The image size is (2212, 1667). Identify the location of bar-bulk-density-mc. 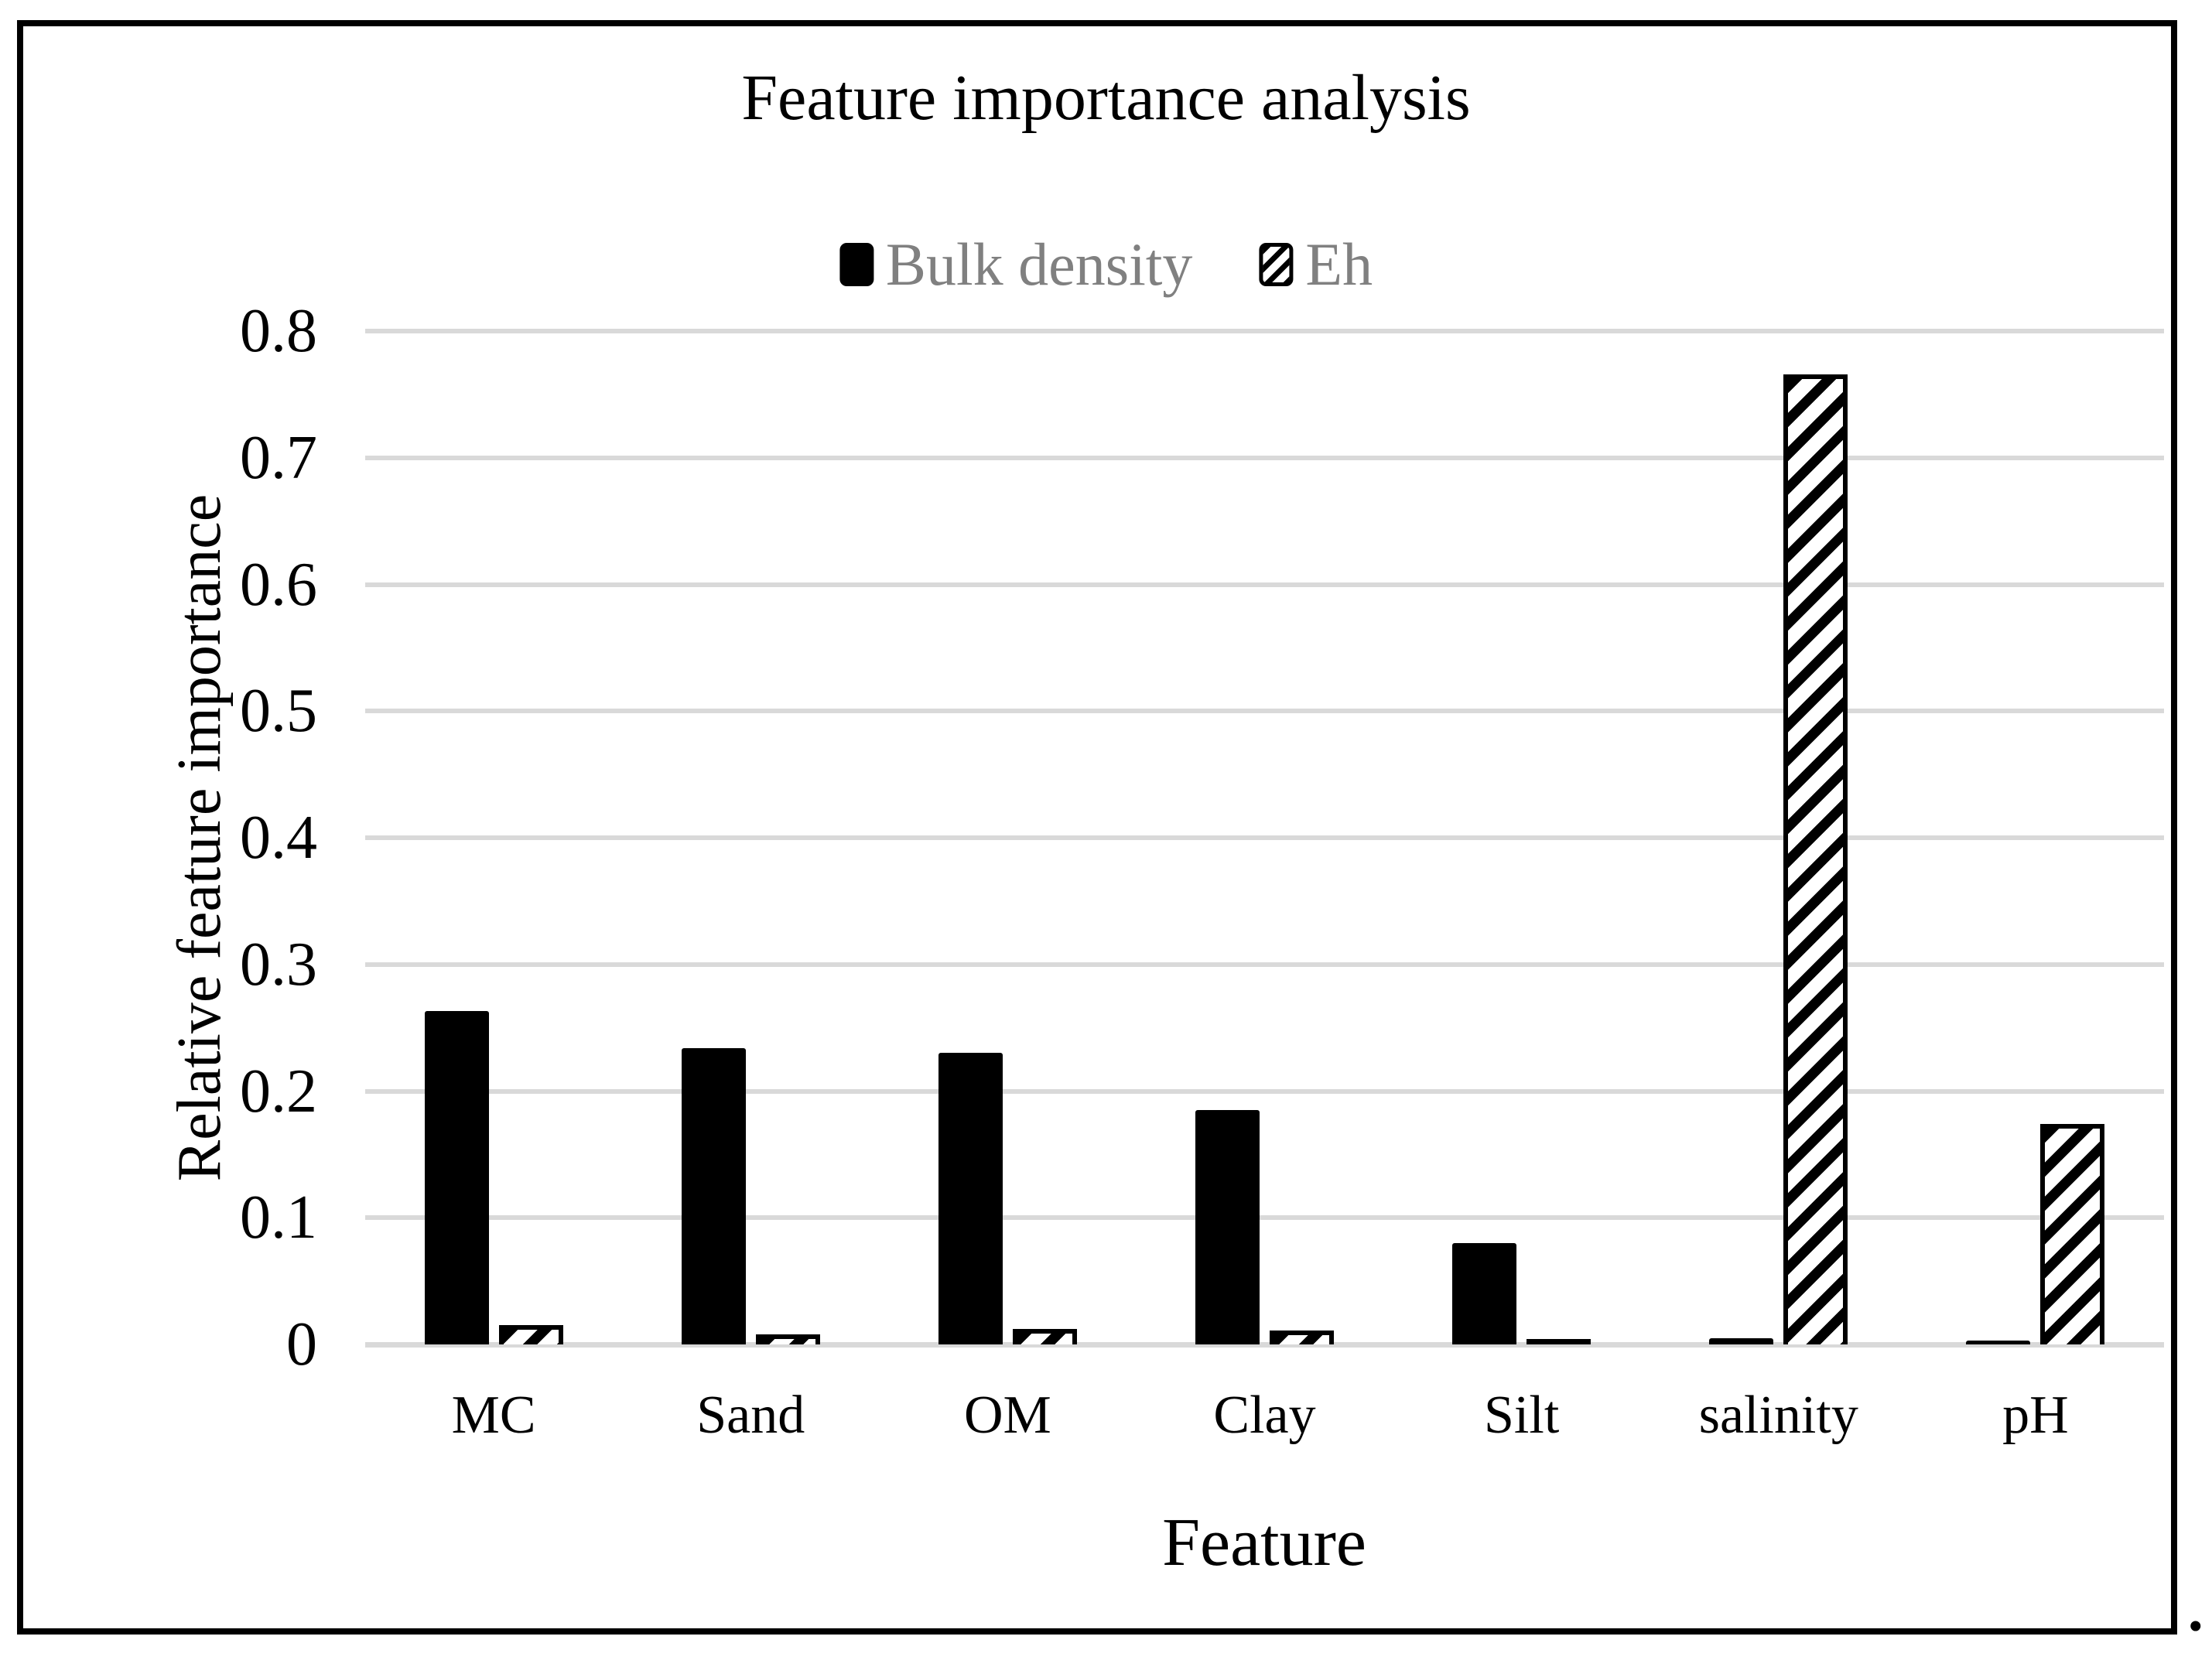
(456, 1177).